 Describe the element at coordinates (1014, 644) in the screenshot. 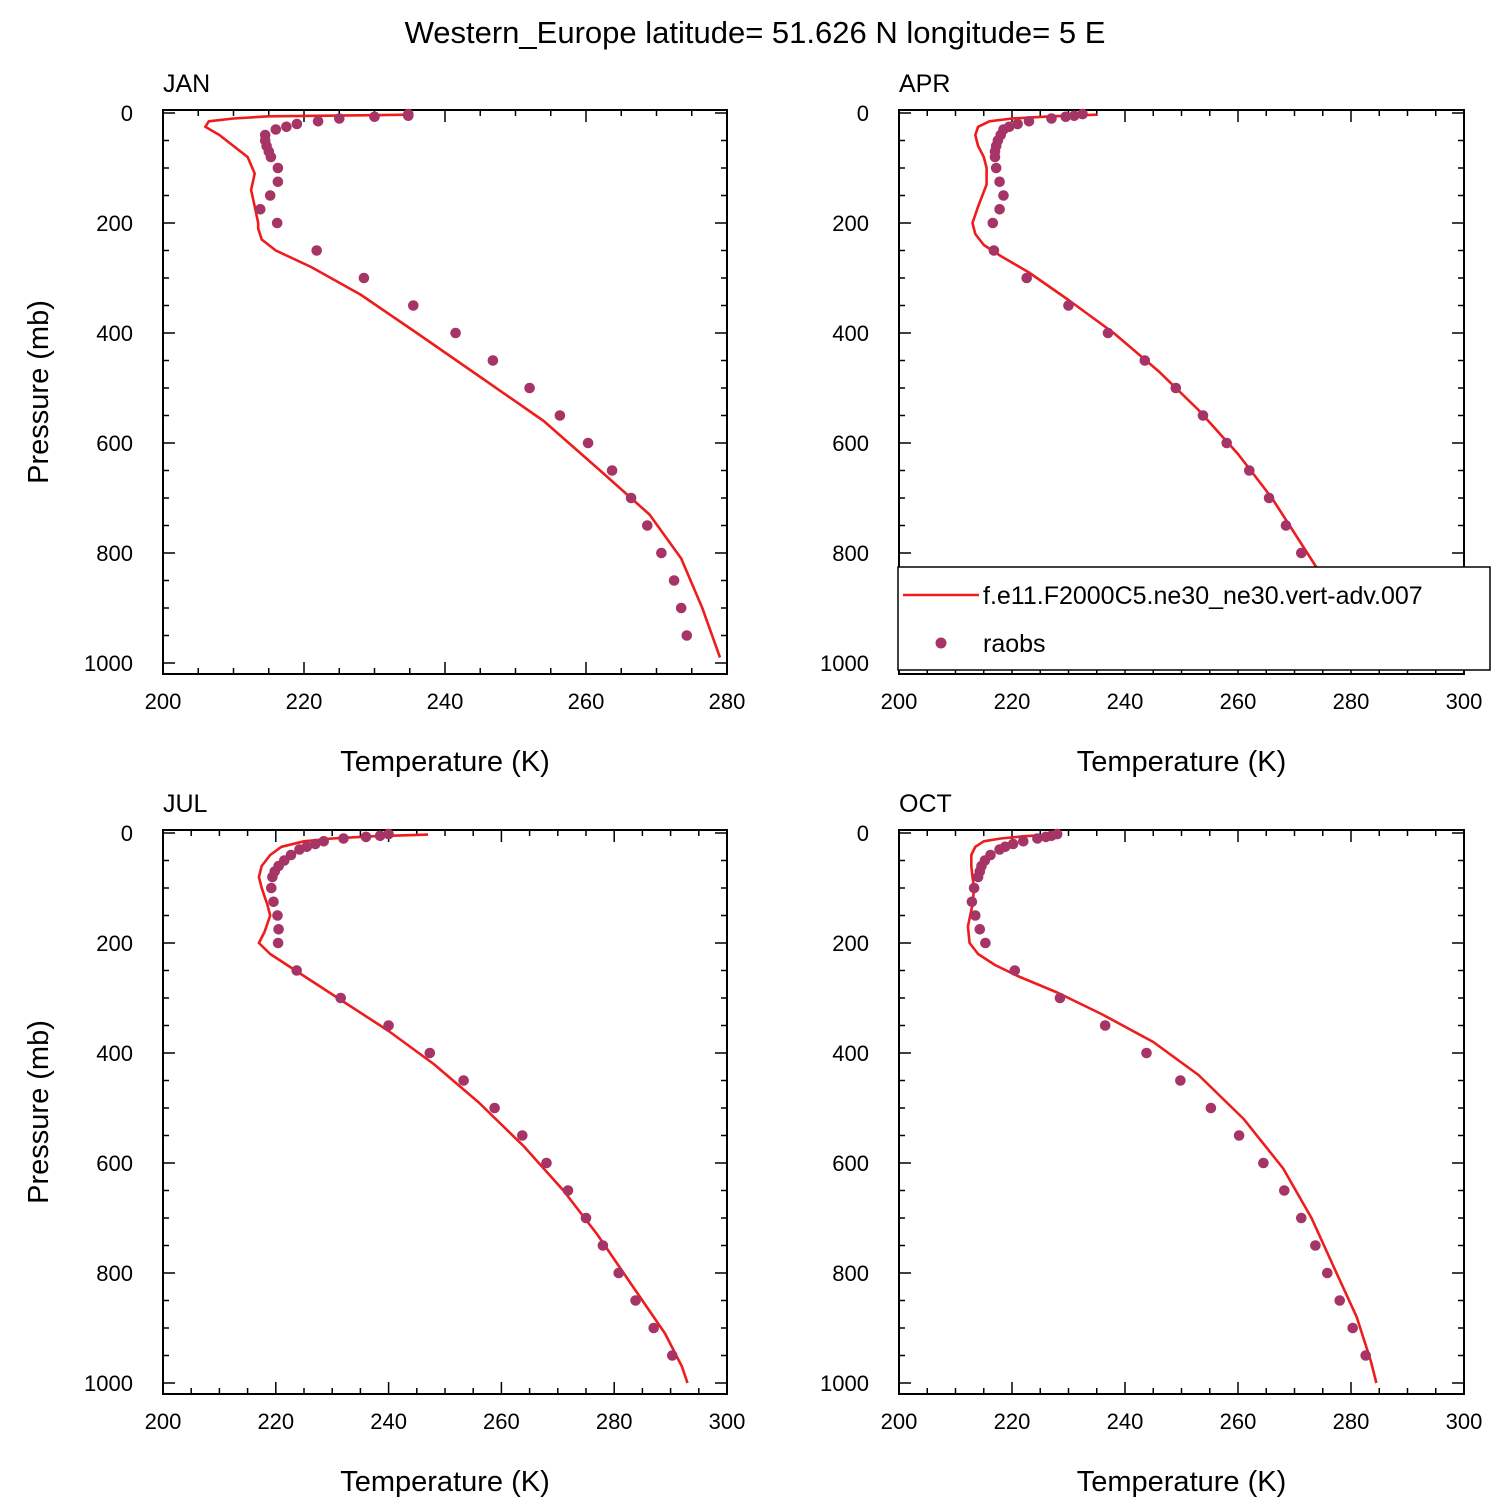

I see `legend-obs-label: raobs` at that location.